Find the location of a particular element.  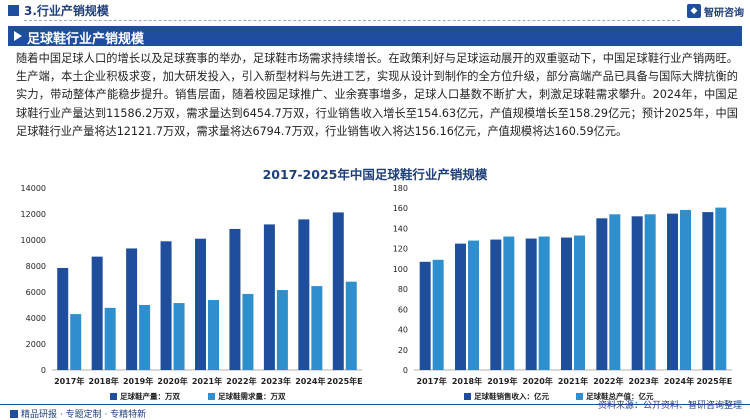

arrow-right-icon is located at coordinates (18, 36).